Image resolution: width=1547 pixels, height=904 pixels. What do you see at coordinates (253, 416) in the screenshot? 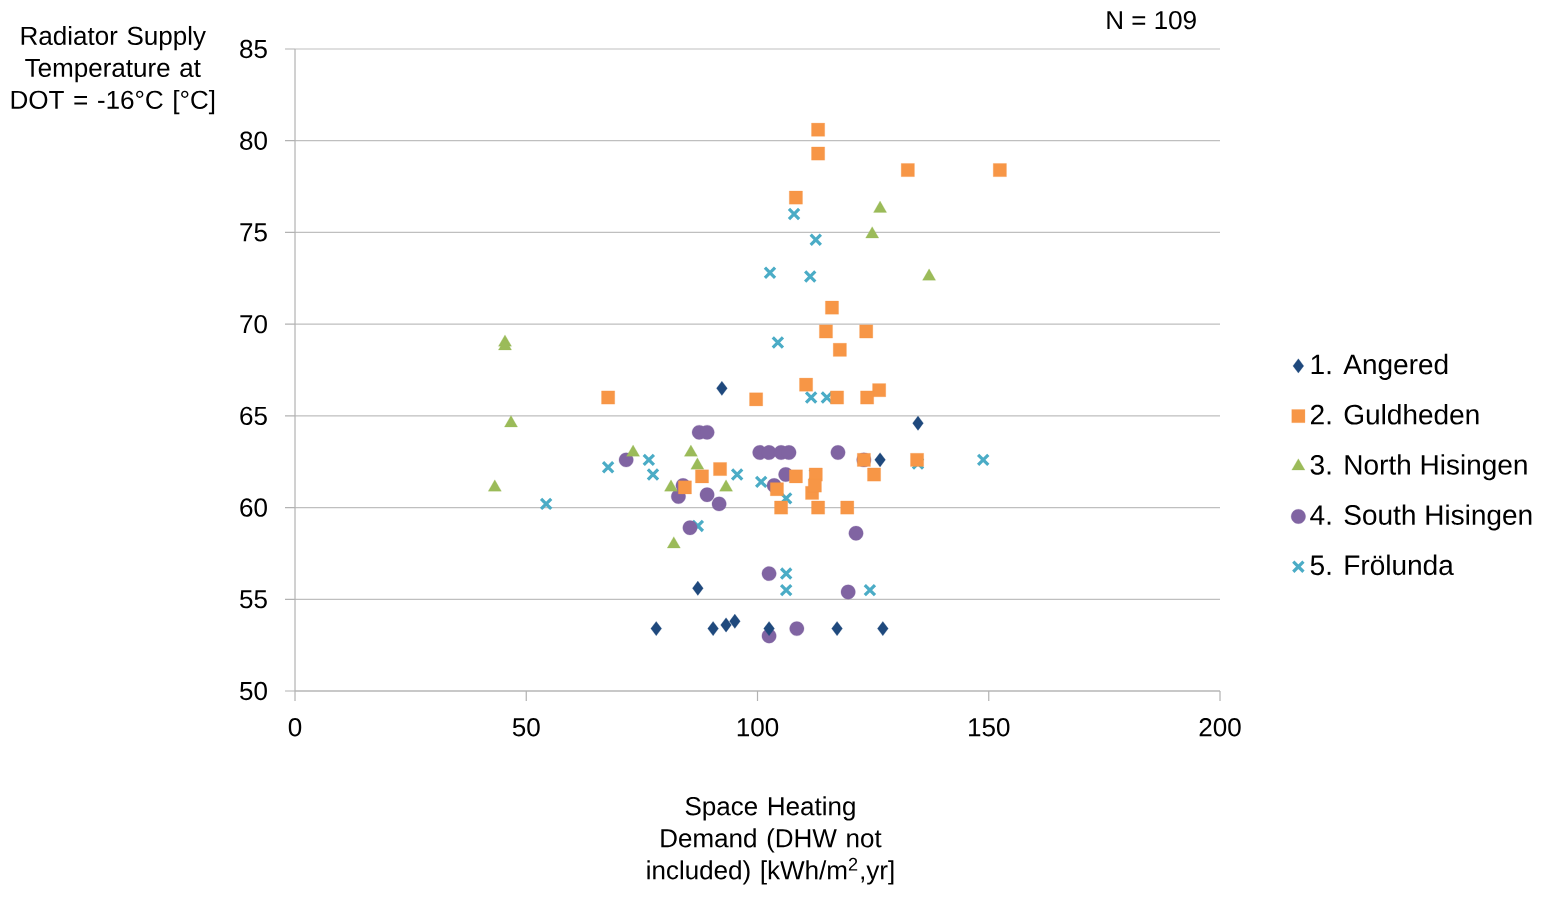
I see `y-tick-label: 65` at bounding box center [253, 416].